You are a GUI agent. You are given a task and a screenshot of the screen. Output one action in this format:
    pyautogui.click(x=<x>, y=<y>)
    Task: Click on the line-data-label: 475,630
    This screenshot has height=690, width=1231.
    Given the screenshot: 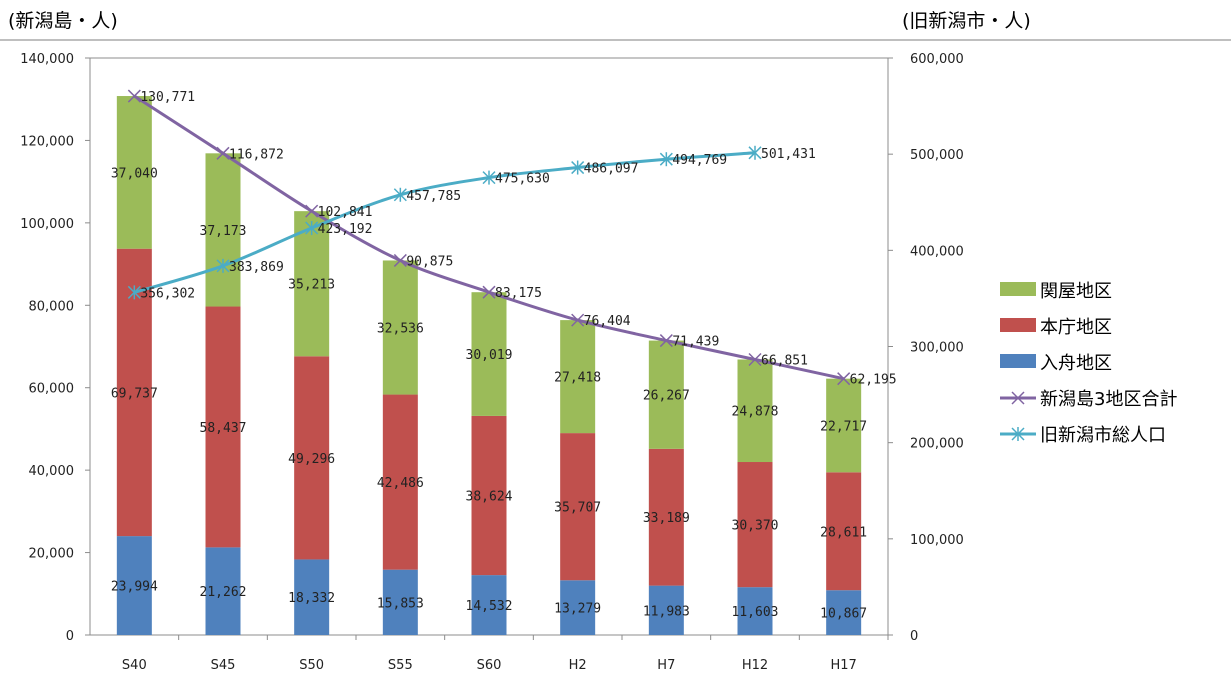 What is the action you would take?
    pyautogui.click(x=522, y=179)
    